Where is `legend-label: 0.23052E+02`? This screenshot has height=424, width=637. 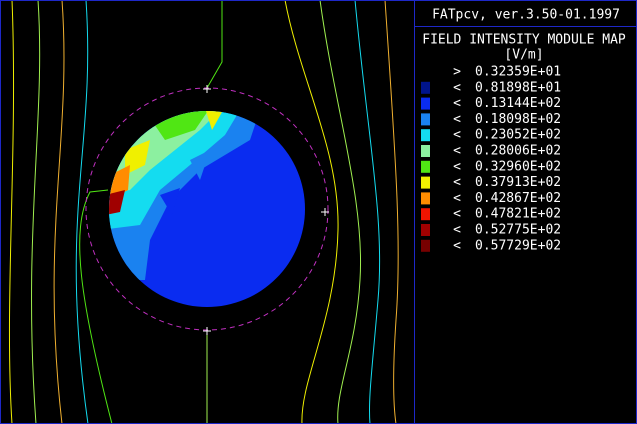 legend-label: 0.23052E+02 is located at coordinates (518, 135).